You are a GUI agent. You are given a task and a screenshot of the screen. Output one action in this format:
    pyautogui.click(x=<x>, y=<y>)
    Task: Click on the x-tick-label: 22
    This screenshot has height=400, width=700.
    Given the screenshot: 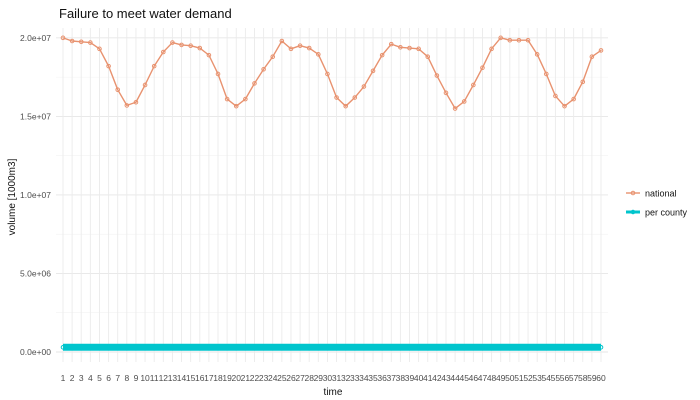 What is the action you would take?
    pyautogui.click(x=255, y=378)
    